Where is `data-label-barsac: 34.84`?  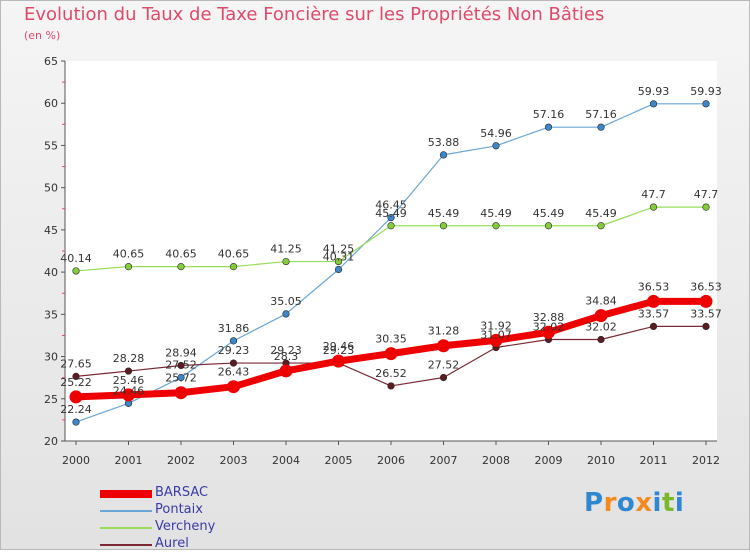 data-label-barsac: 34.84 is located at coordinates (601, 301).